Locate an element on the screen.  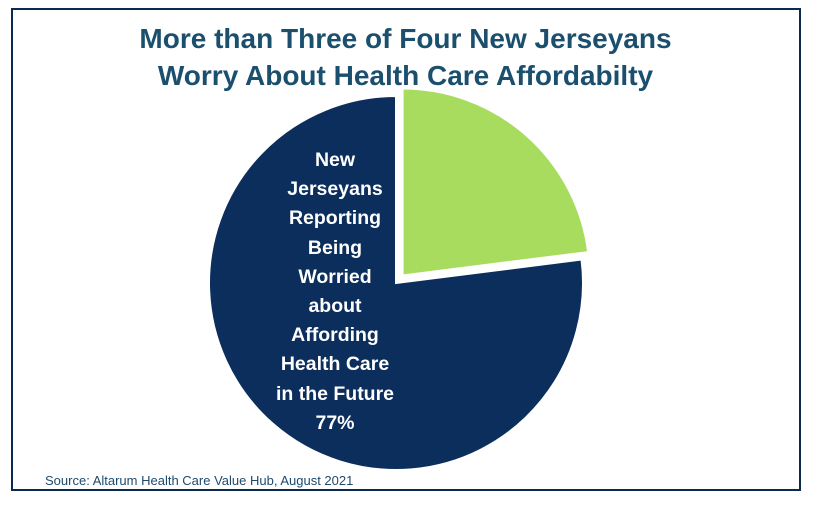
chart-title-line-1: More than Three of Four New Jerseyans is located at coordinates (405, 38).